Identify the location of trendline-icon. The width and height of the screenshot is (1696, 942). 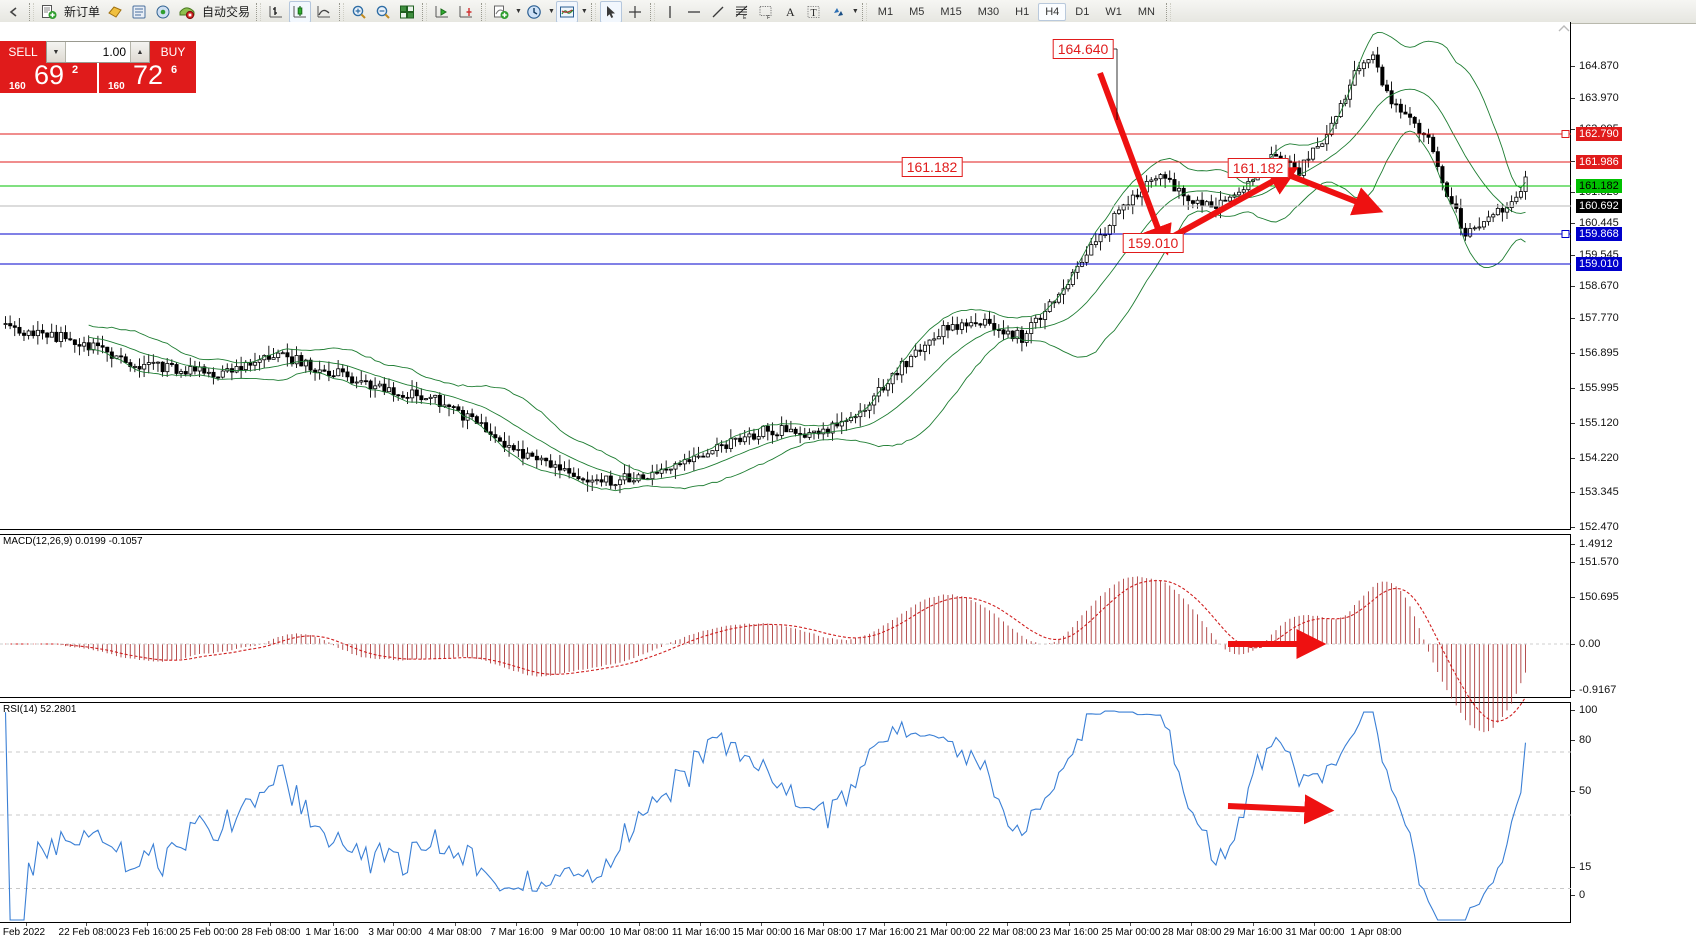
(718, 12).